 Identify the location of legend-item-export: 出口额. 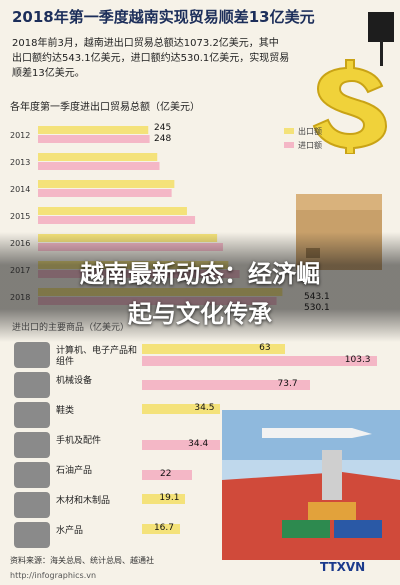
(314, 131).